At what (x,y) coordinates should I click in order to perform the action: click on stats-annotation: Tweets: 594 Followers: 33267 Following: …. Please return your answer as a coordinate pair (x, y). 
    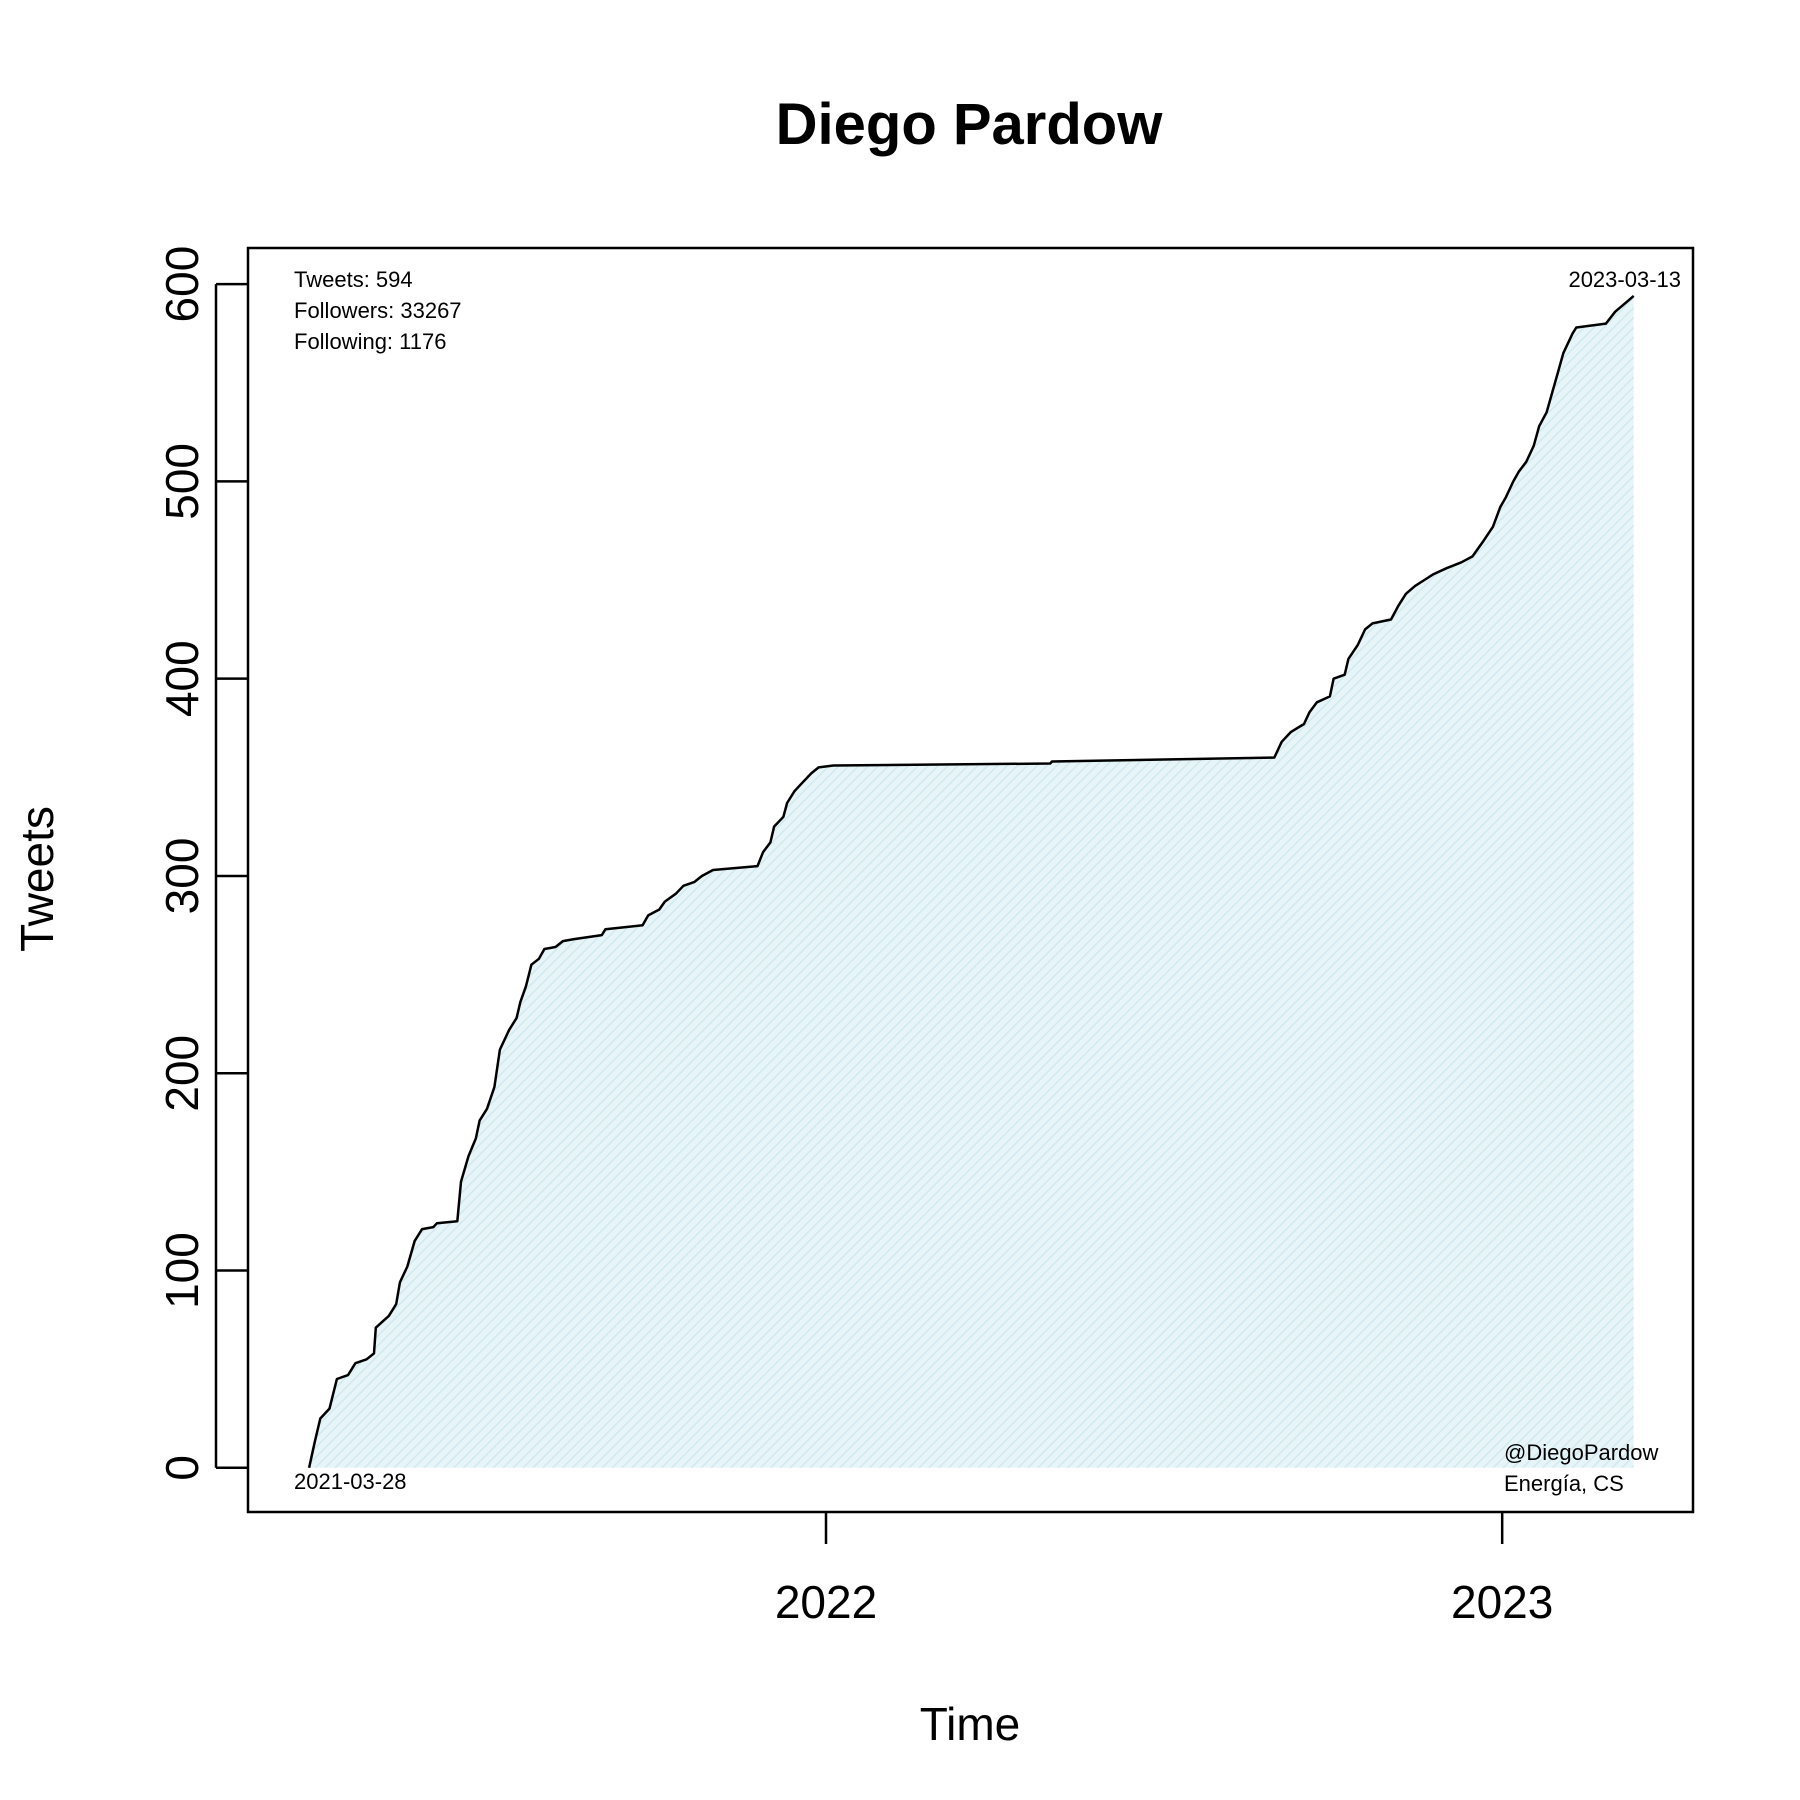
    Looking at the image, I should click on (378, 310).